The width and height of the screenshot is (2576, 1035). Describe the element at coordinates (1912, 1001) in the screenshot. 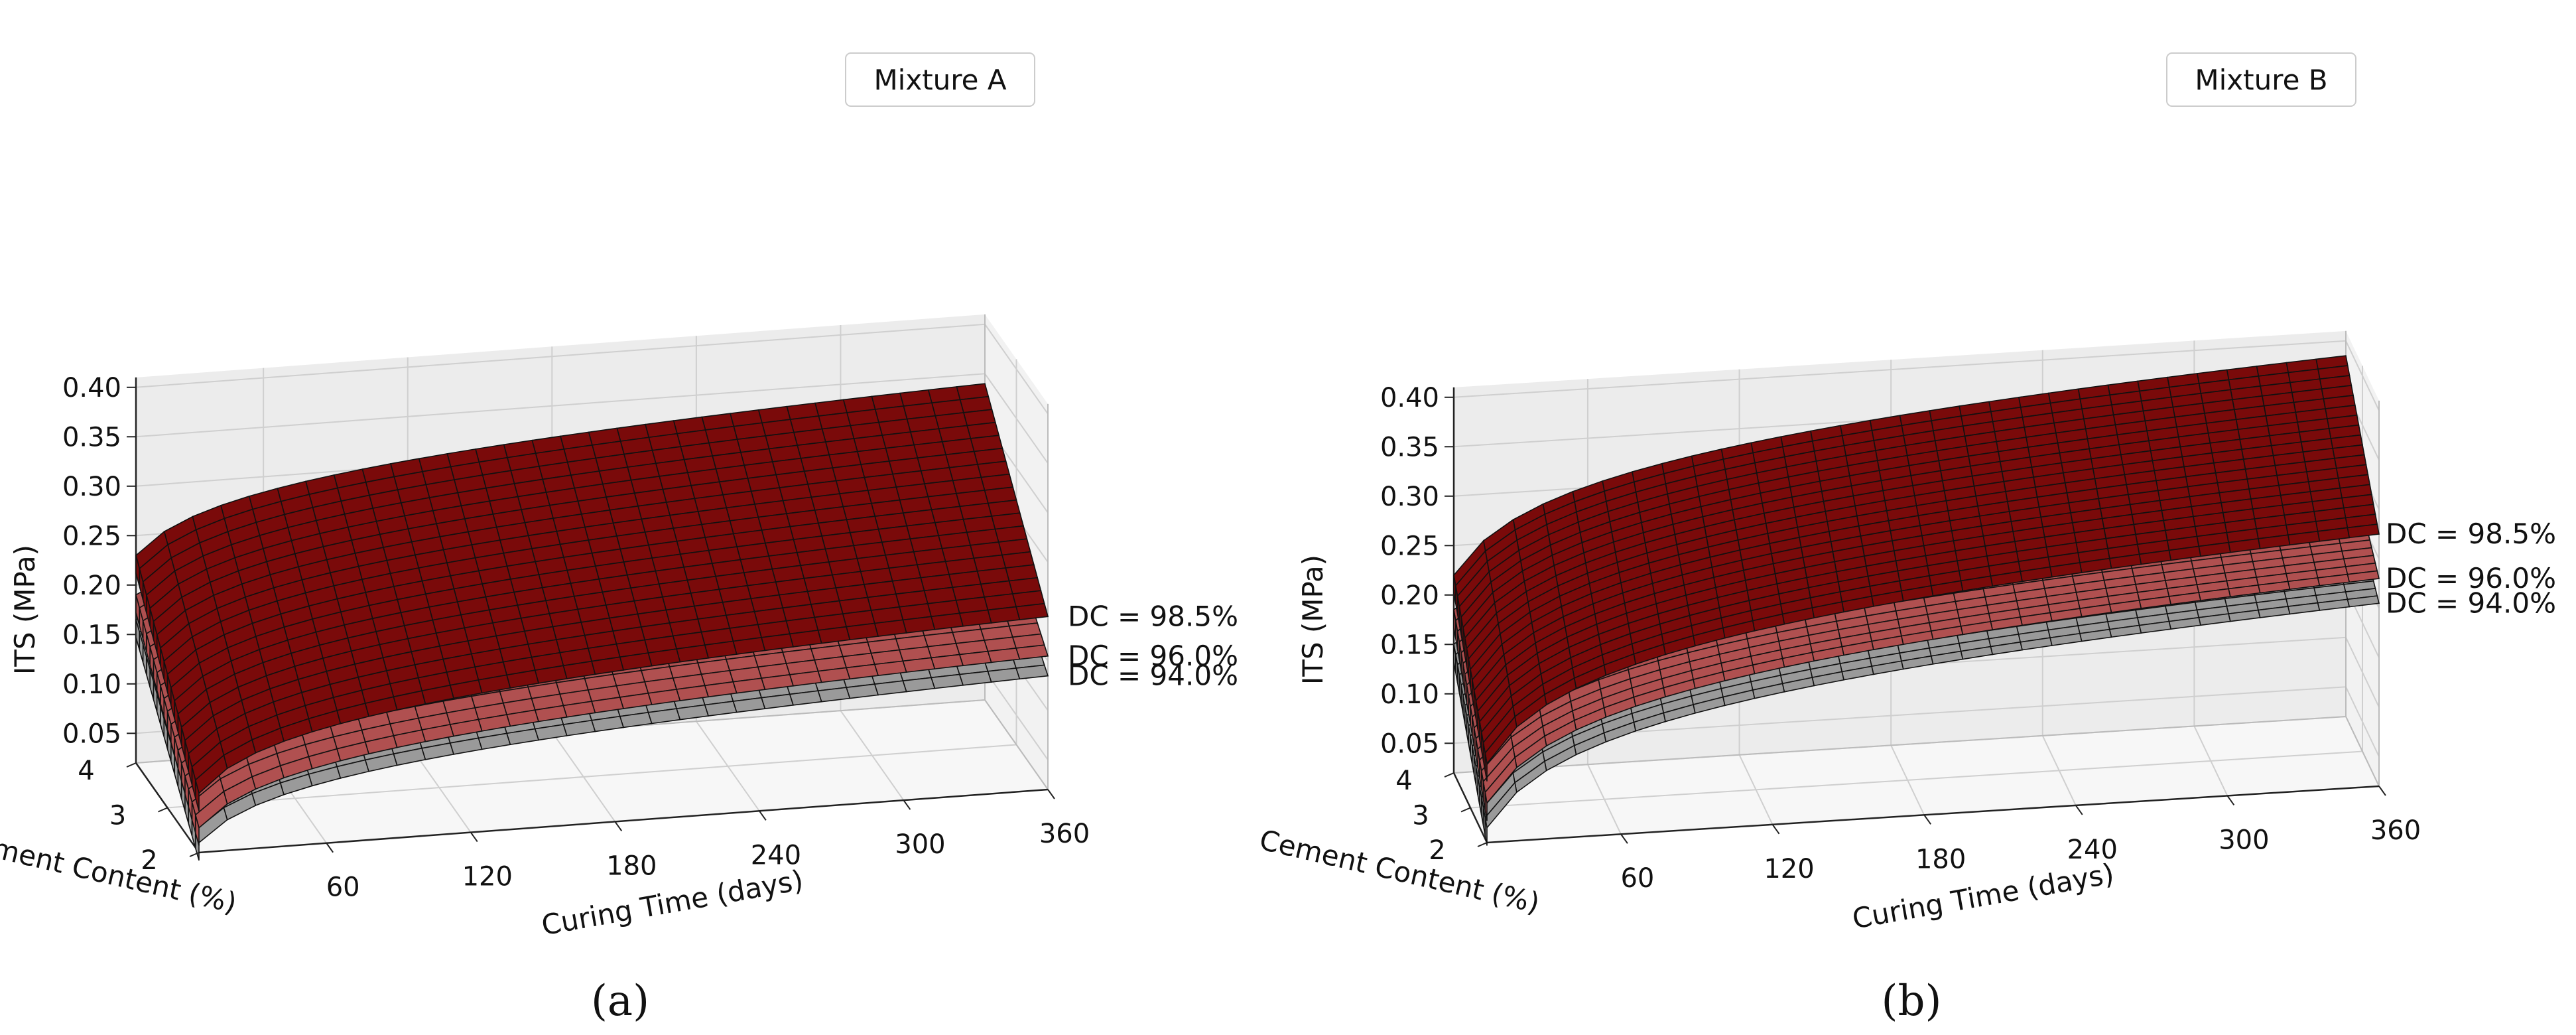

I see `panel-caption: (b)` at that location.